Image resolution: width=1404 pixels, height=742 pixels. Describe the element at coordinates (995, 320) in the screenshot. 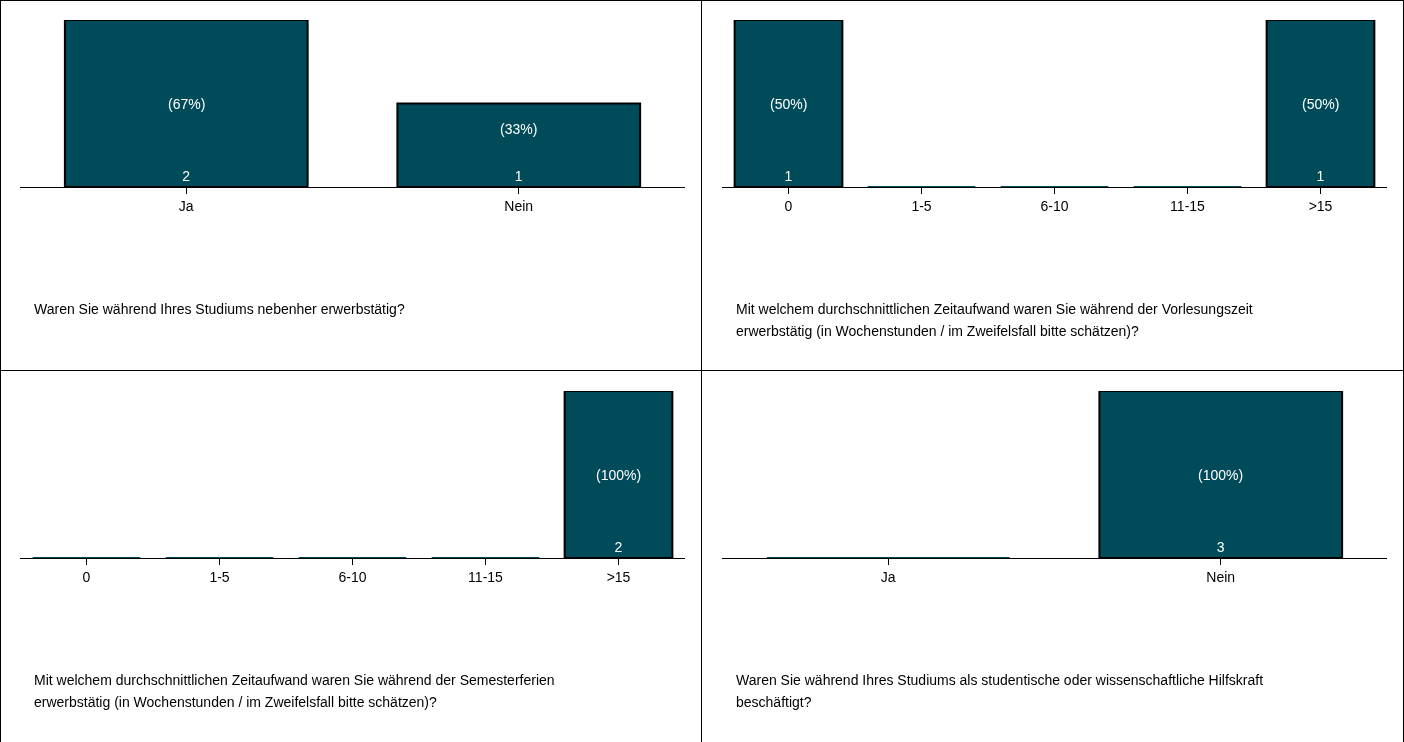

I see `text: Mit welchem durchschnittlichen Zeitaufwand waren Sie während der Vorlesungszeit erwerbstätig (in Wochenstunden / im Zweifelsfall bitte schätzen)?` at that location.